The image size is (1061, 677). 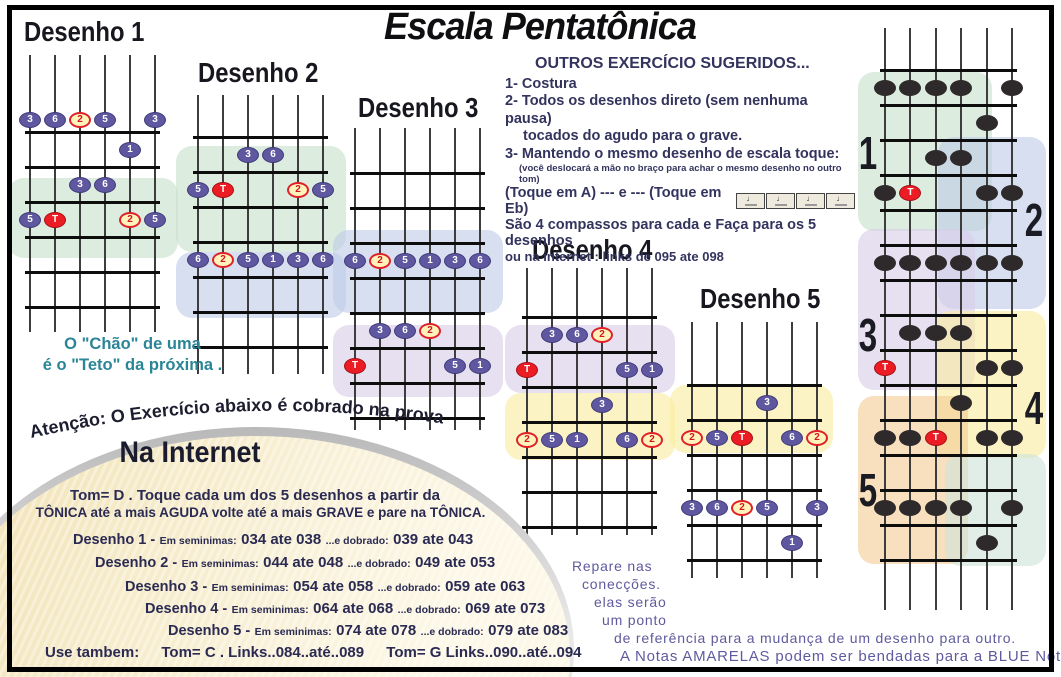 I want to click on desenho-5-title: Desenho 5, so click(x=760, y=298).